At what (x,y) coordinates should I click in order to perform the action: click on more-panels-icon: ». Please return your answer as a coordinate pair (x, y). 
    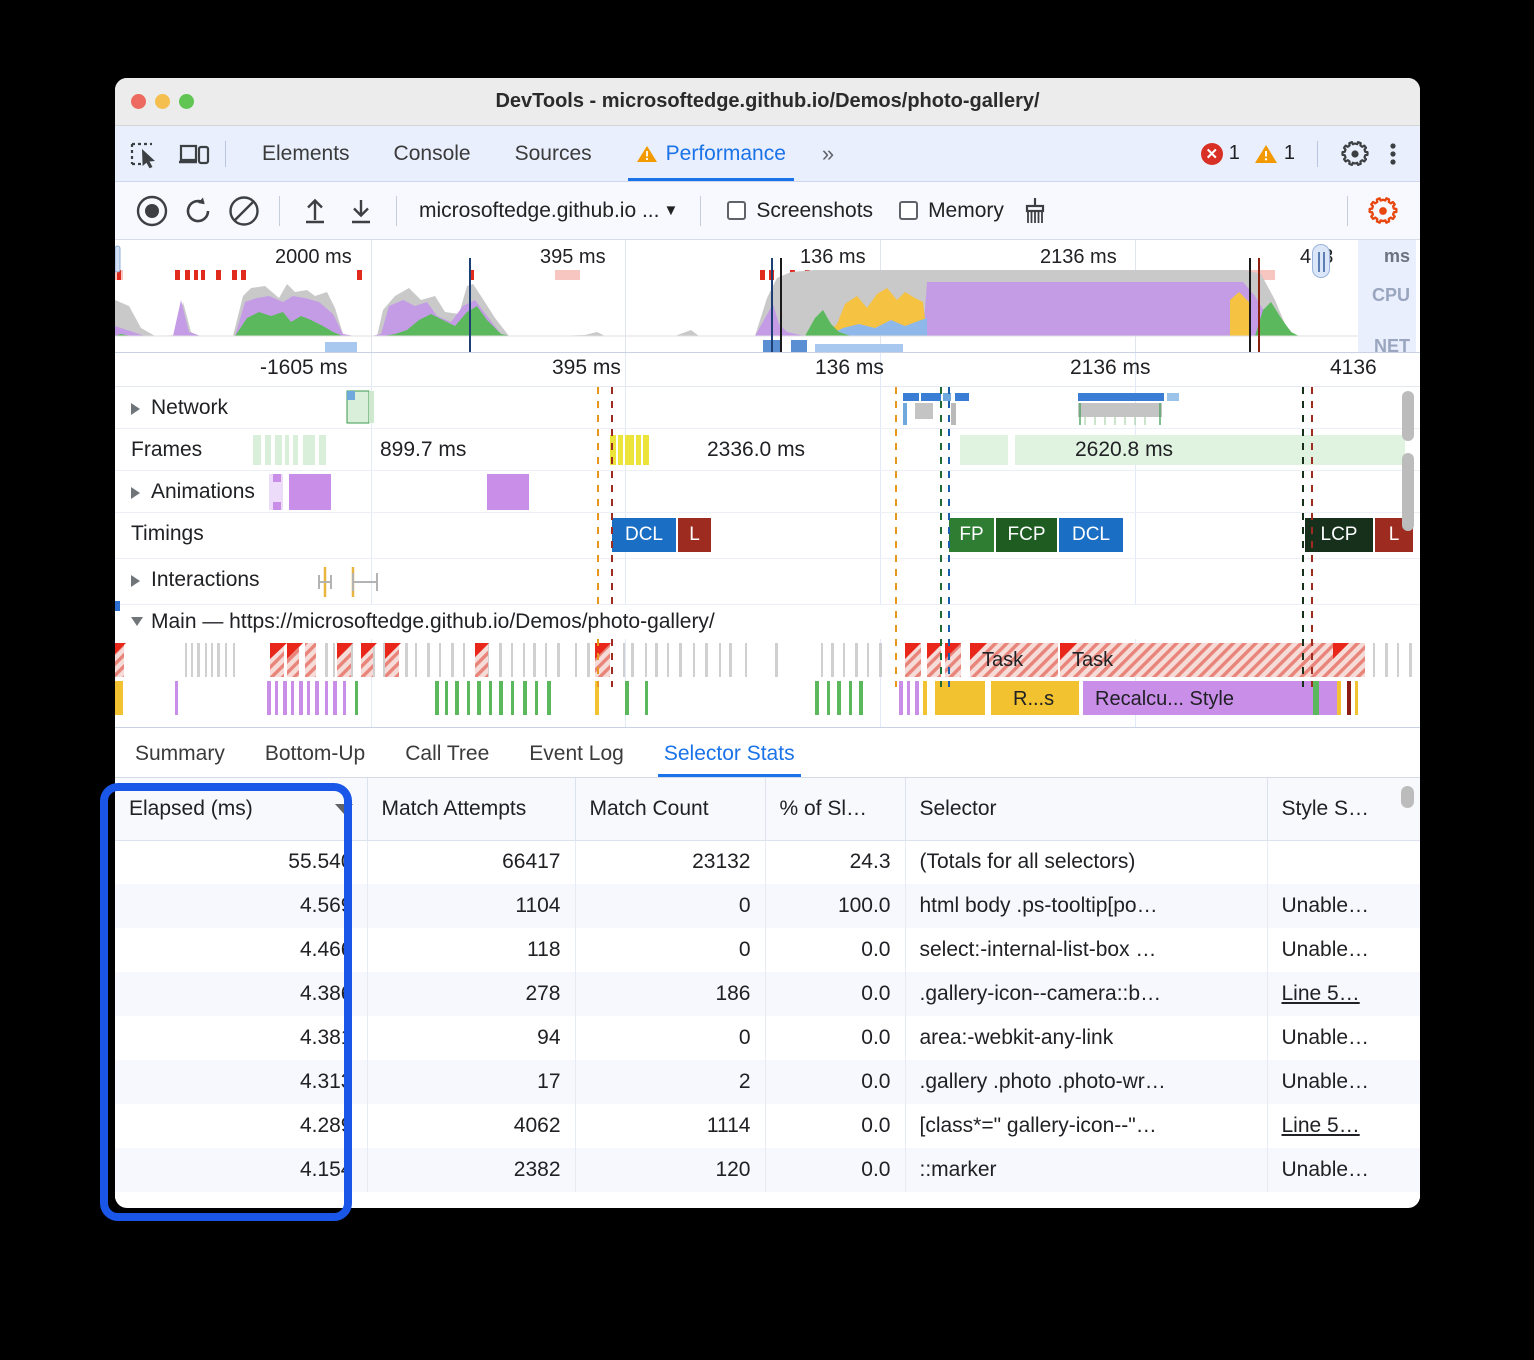
    Looking at the image, I should click on (828, 153).